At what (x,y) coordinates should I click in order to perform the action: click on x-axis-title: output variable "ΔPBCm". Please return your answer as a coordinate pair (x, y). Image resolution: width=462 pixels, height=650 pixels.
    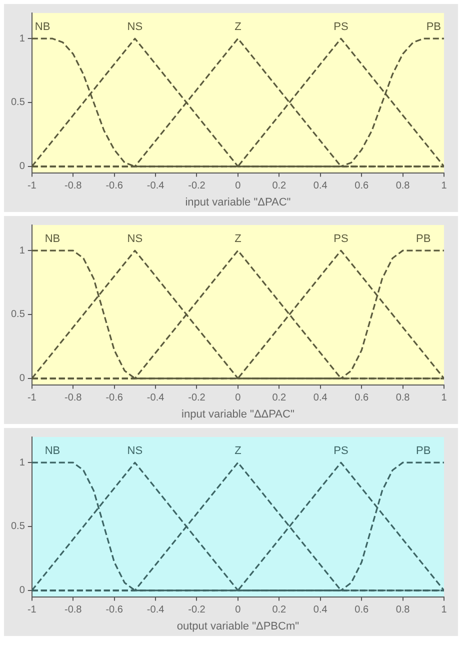
    Looking at the image, I should click on (238, 626).